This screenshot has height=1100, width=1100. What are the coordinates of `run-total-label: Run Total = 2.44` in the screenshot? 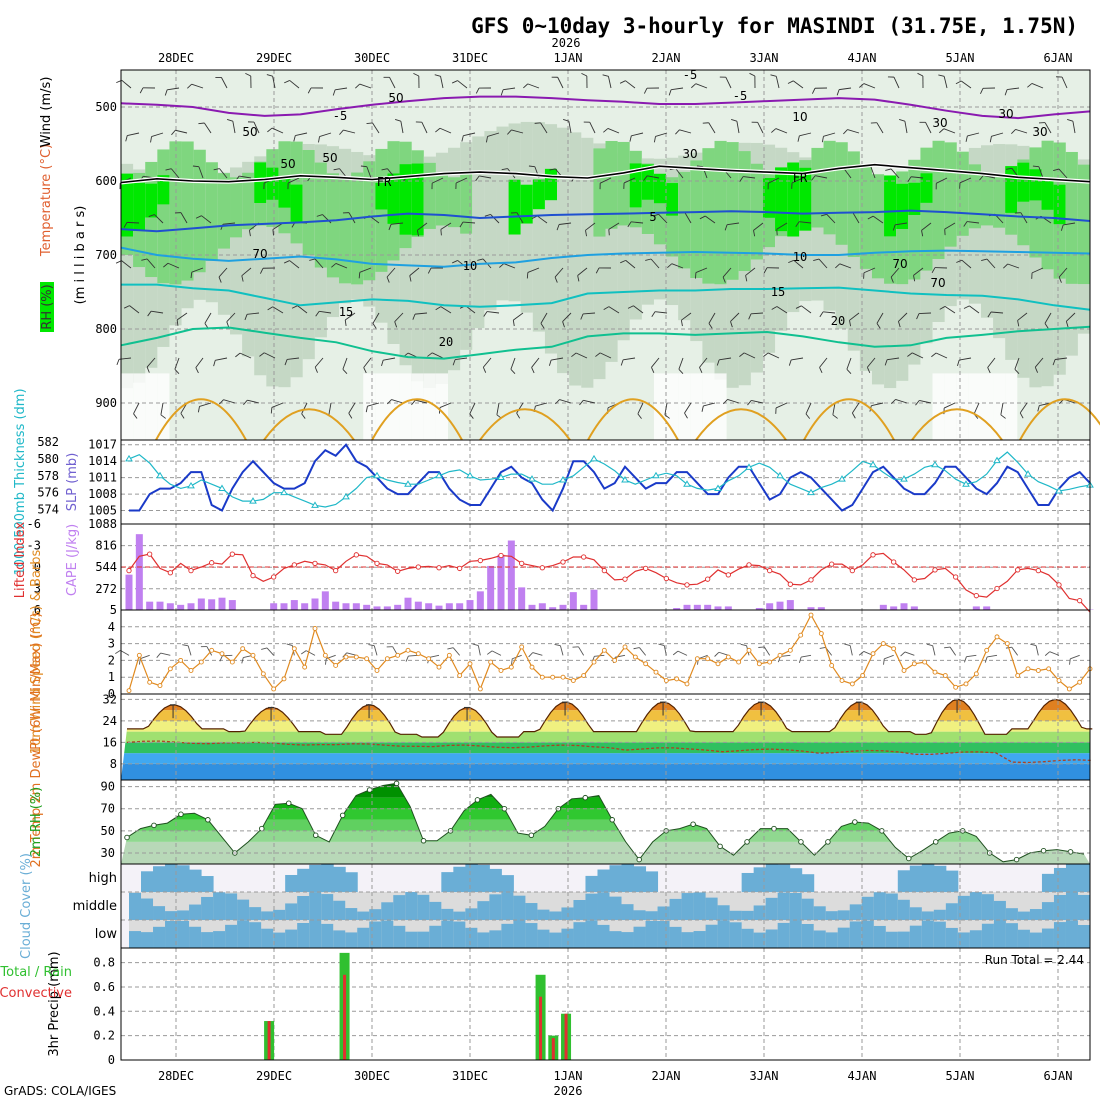 It's located at (1034, 960).